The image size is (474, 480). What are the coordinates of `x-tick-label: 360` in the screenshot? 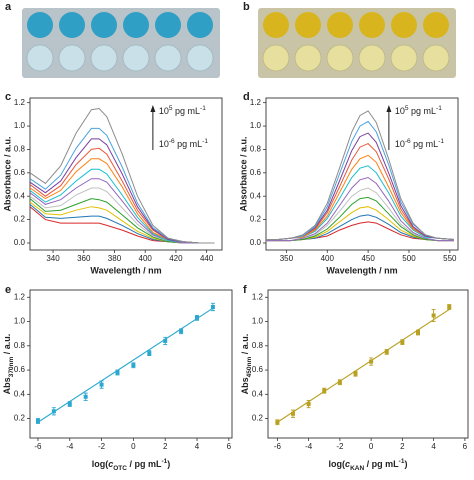 It's located at (84, 258).